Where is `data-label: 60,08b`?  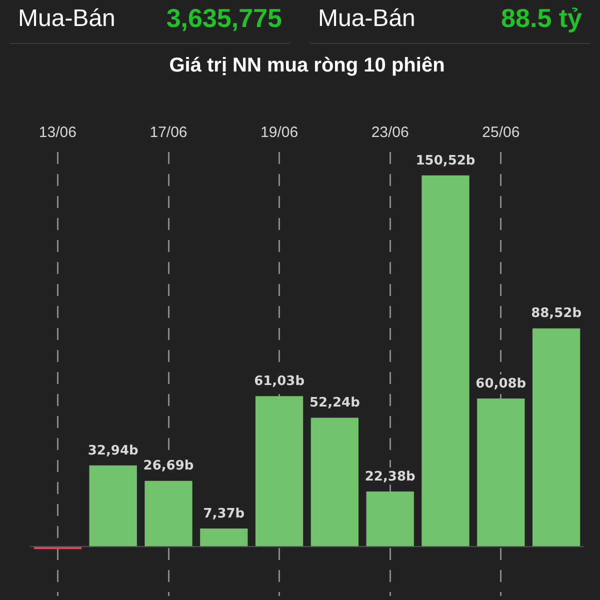 data-label: 60,08b is located at coordinates (501, 384).